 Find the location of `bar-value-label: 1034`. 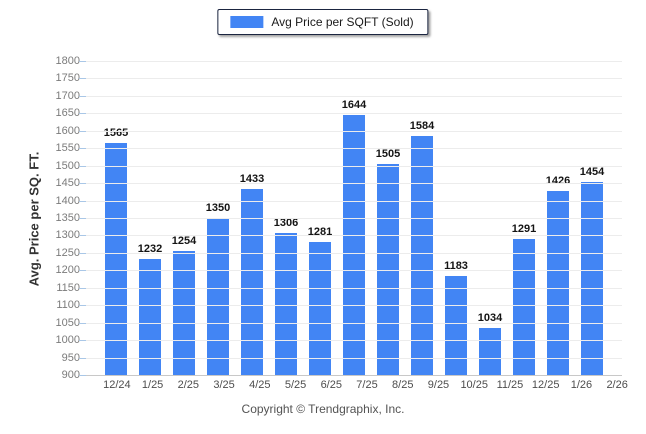

bar-value-label: 1034 is located at coordinates (490, 318).